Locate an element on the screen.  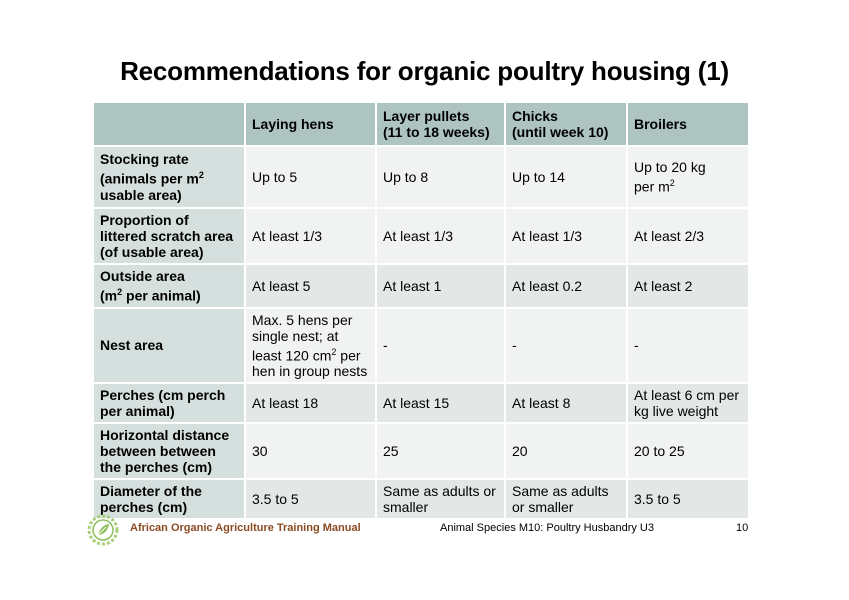
table-cell: At least 1 is located at coordinates (440, 286).